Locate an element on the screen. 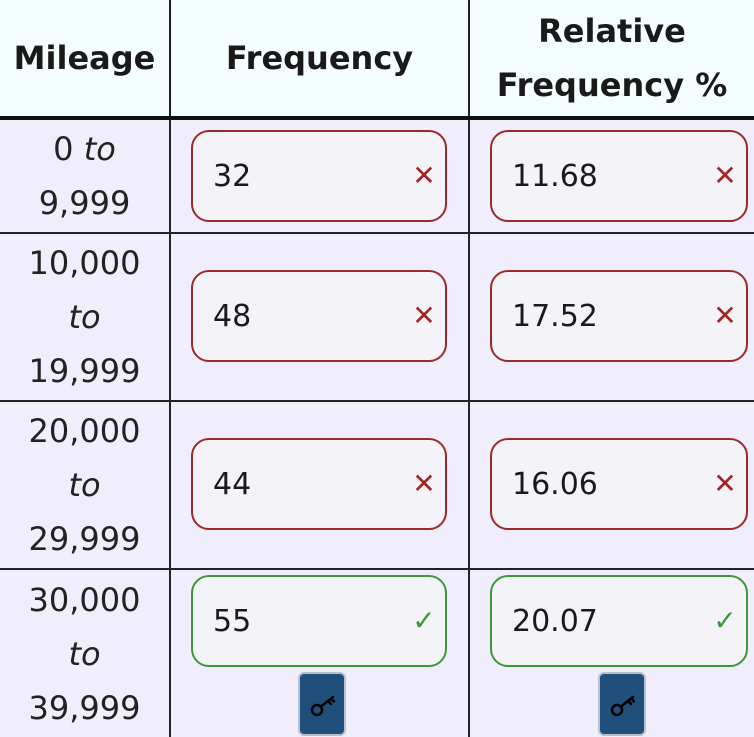 The width and height of the screenshot is (754, 737). frequency-input-box-row-2: ✕ is located at coordinates (319, 316).